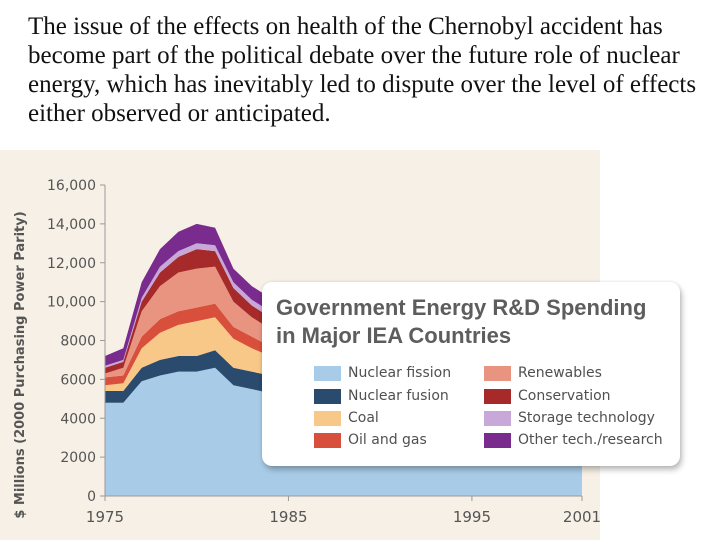  What do you see at coordinates (394, 335) in the screenshot?
I see `chart-title-line-2: in Major IEA Countries` at bounding box center [394, 335].